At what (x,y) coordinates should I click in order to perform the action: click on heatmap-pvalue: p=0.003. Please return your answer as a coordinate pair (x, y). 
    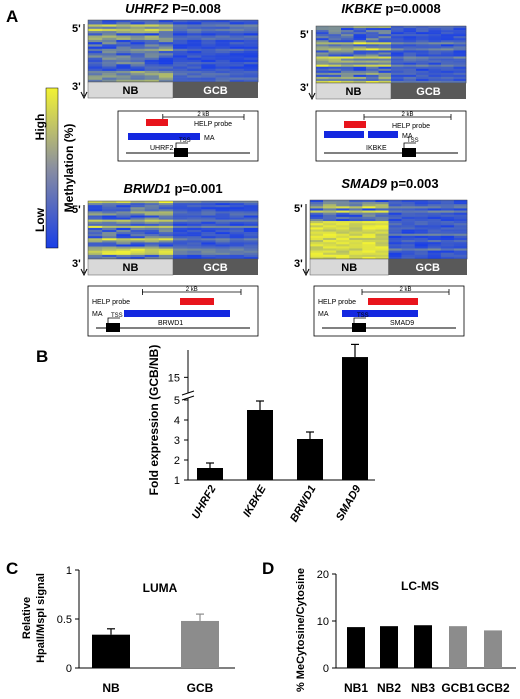
    Looking at the image, I should click on (413, 183).